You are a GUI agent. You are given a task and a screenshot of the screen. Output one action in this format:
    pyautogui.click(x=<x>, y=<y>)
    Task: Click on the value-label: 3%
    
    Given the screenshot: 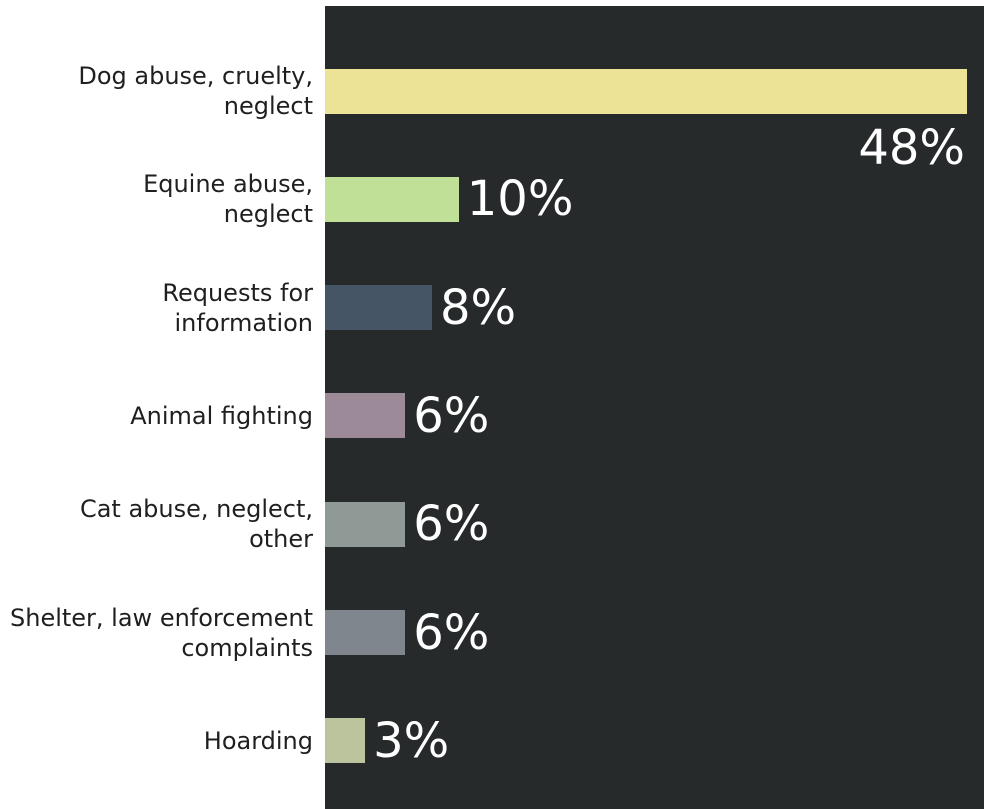 What is the action you would take?
    pyautogui.click(x=411, y=740)
    